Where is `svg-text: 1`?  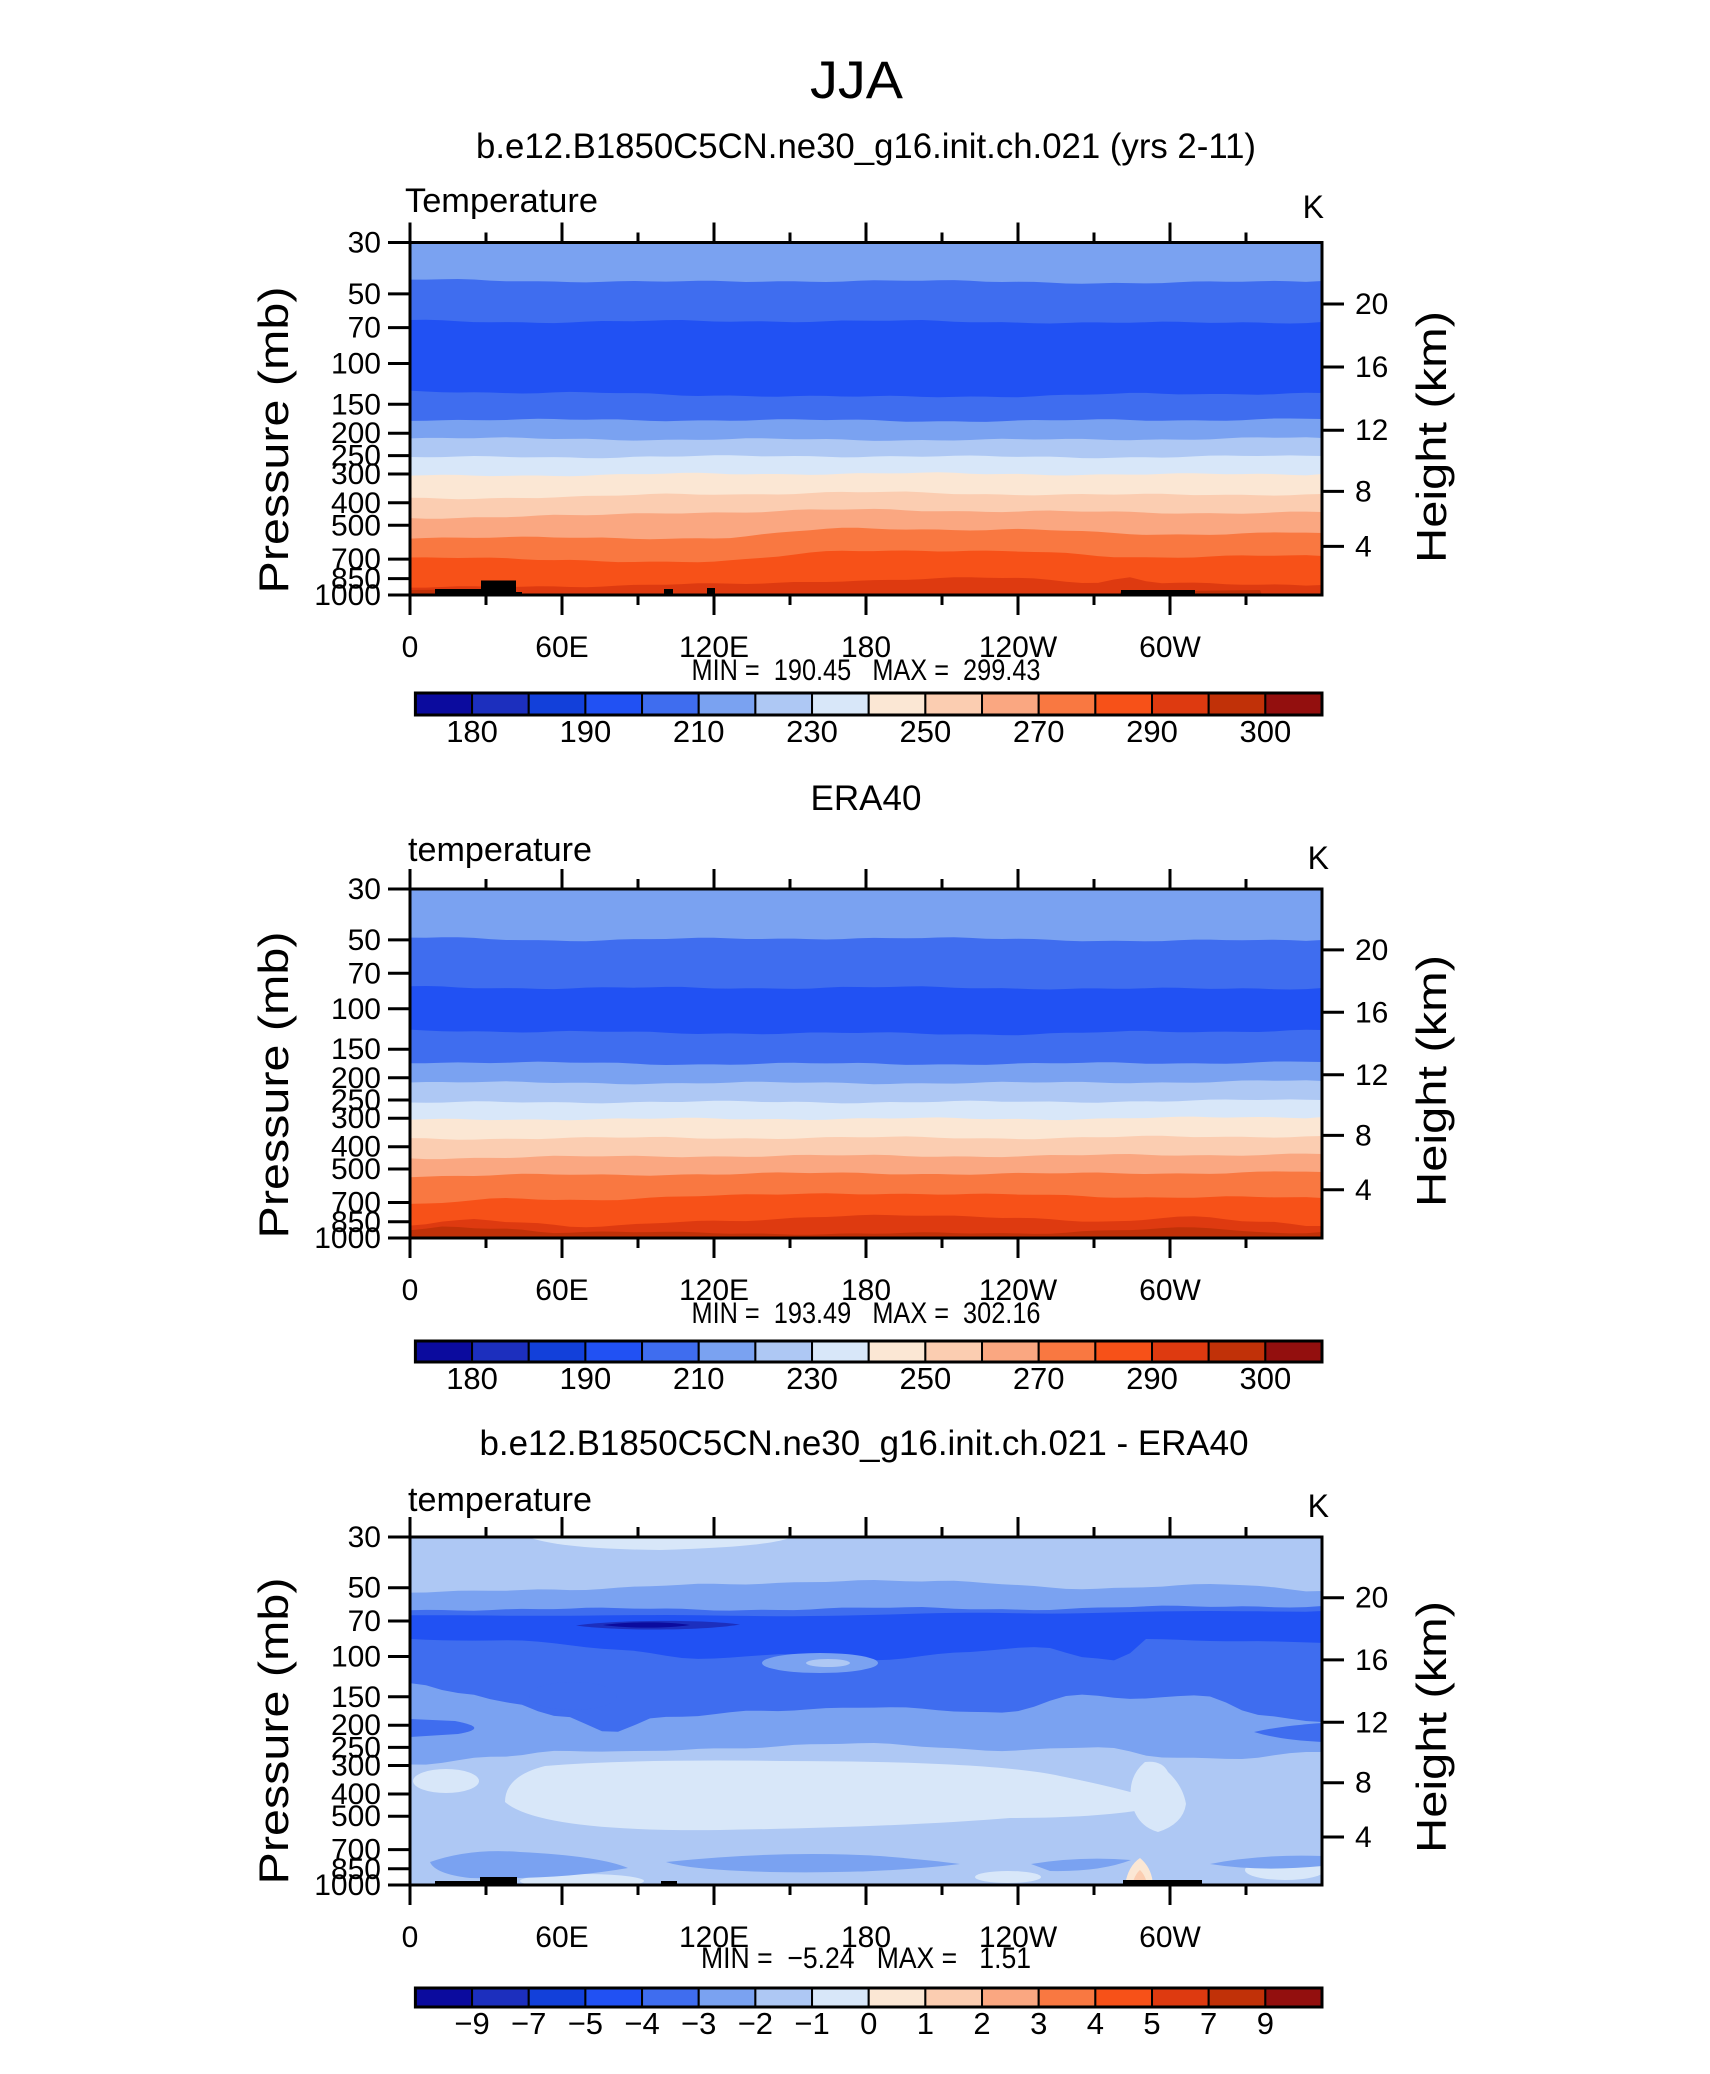 svg-text: 1 is located at coordinates (925, 2023).